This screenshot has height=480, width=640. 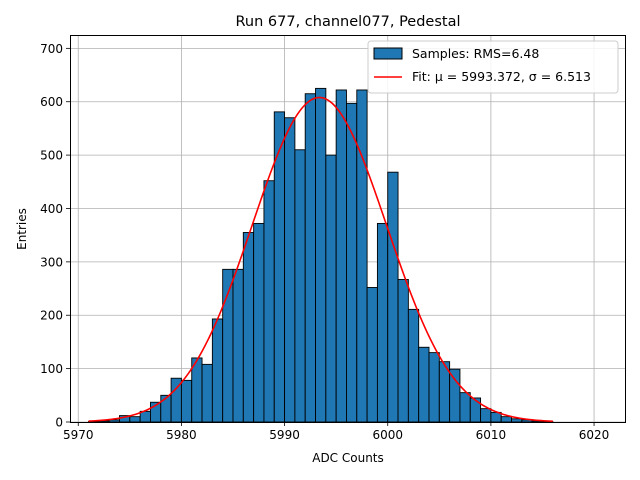 I want to click on legend-samples-swatch, so click(x=388, y=53).